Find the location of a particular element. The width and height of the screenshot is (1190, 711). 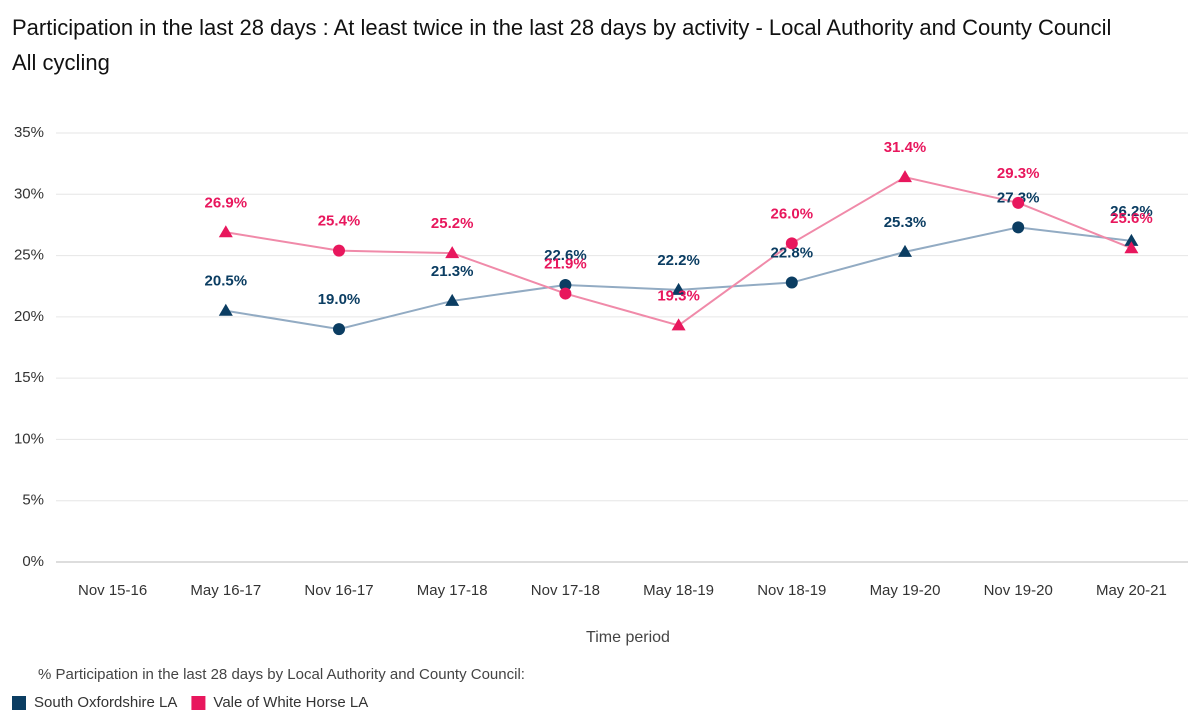

x-tick-label: Nov 15-16 is located at coordinates (112, 590).